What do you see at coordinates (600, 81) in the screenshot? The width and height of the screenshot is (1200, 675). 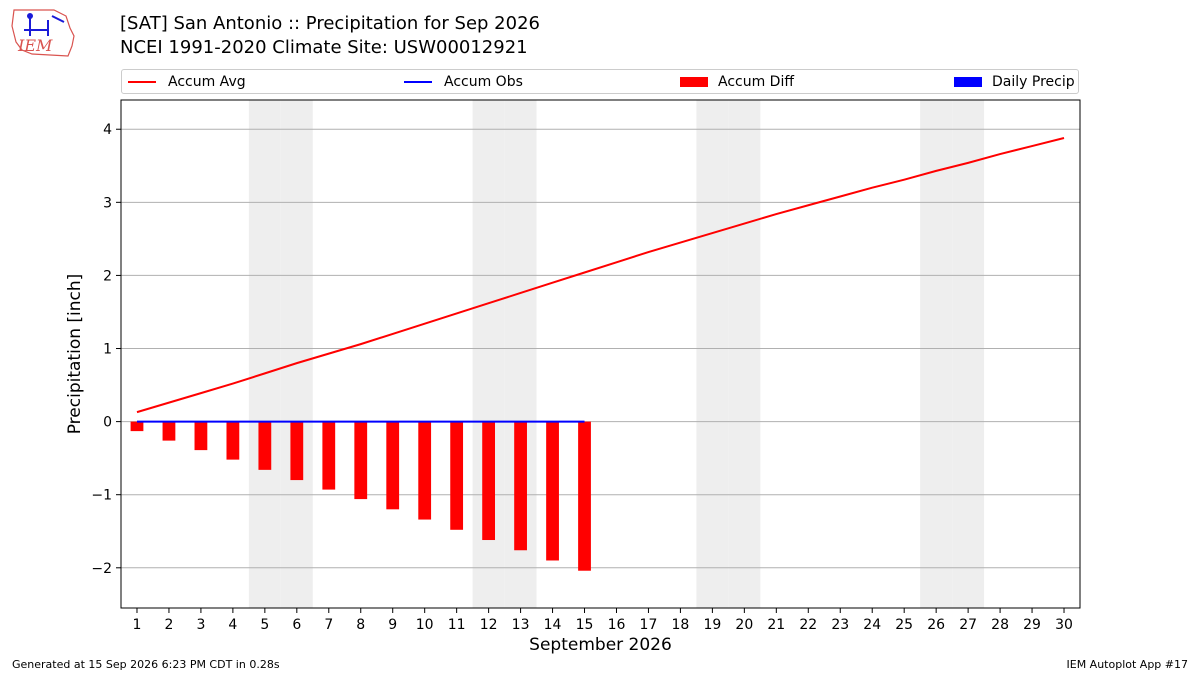 I see `chart-legend: Accum Avg Accum Obs Accum Diff Daily Precip` at bounding box center [600, 81].